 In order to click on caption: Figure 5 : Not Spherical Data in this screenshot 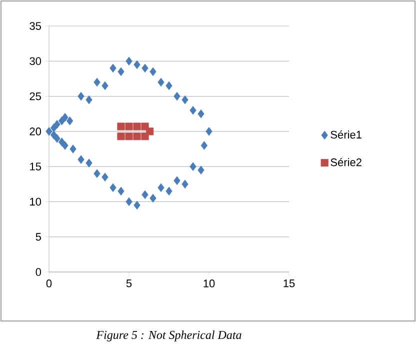, I will do `click(169, 336)`.